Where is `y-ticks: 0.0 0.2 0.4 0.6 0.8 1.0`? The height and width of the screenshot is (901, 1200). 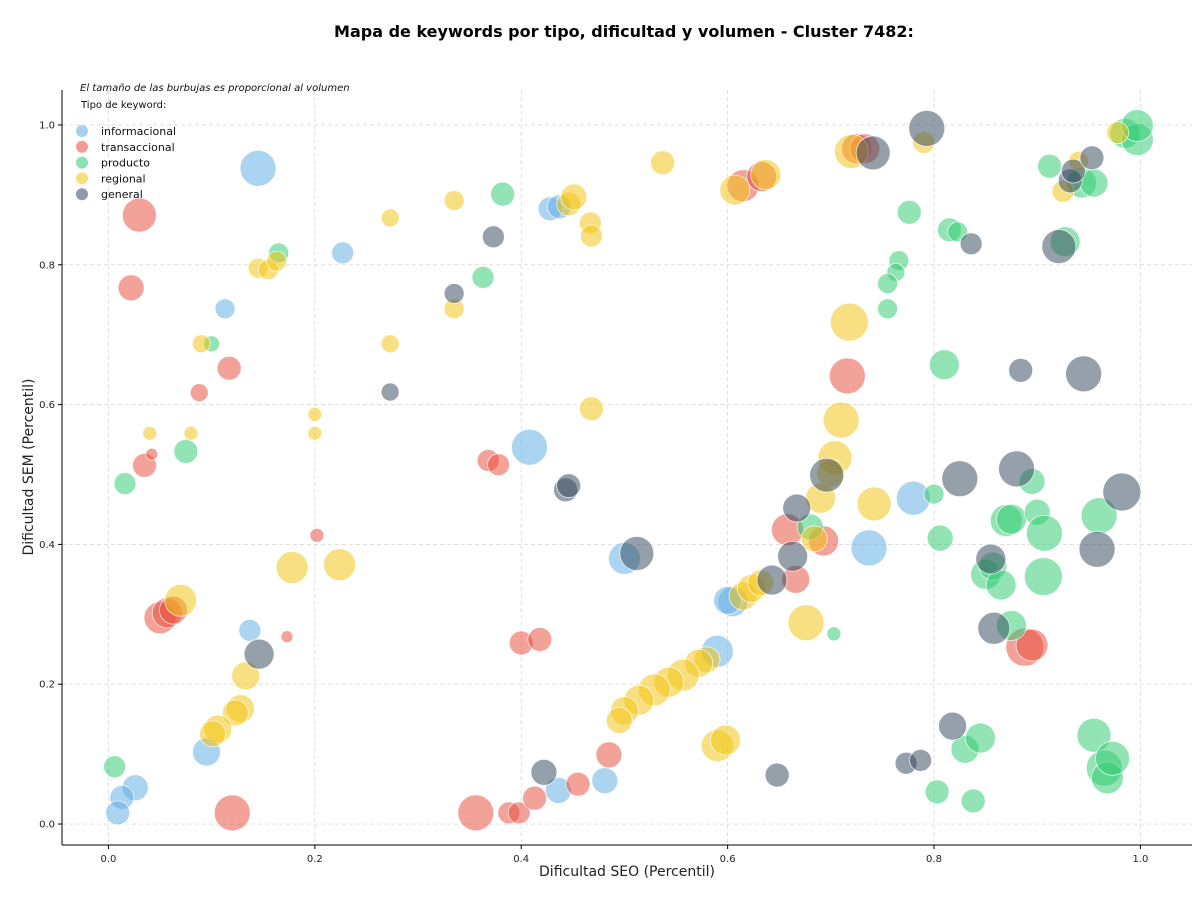 y-ticks: 0.0 0.2 0.4 0.6 0.8 1.0 is located at coordinates (50, 475).